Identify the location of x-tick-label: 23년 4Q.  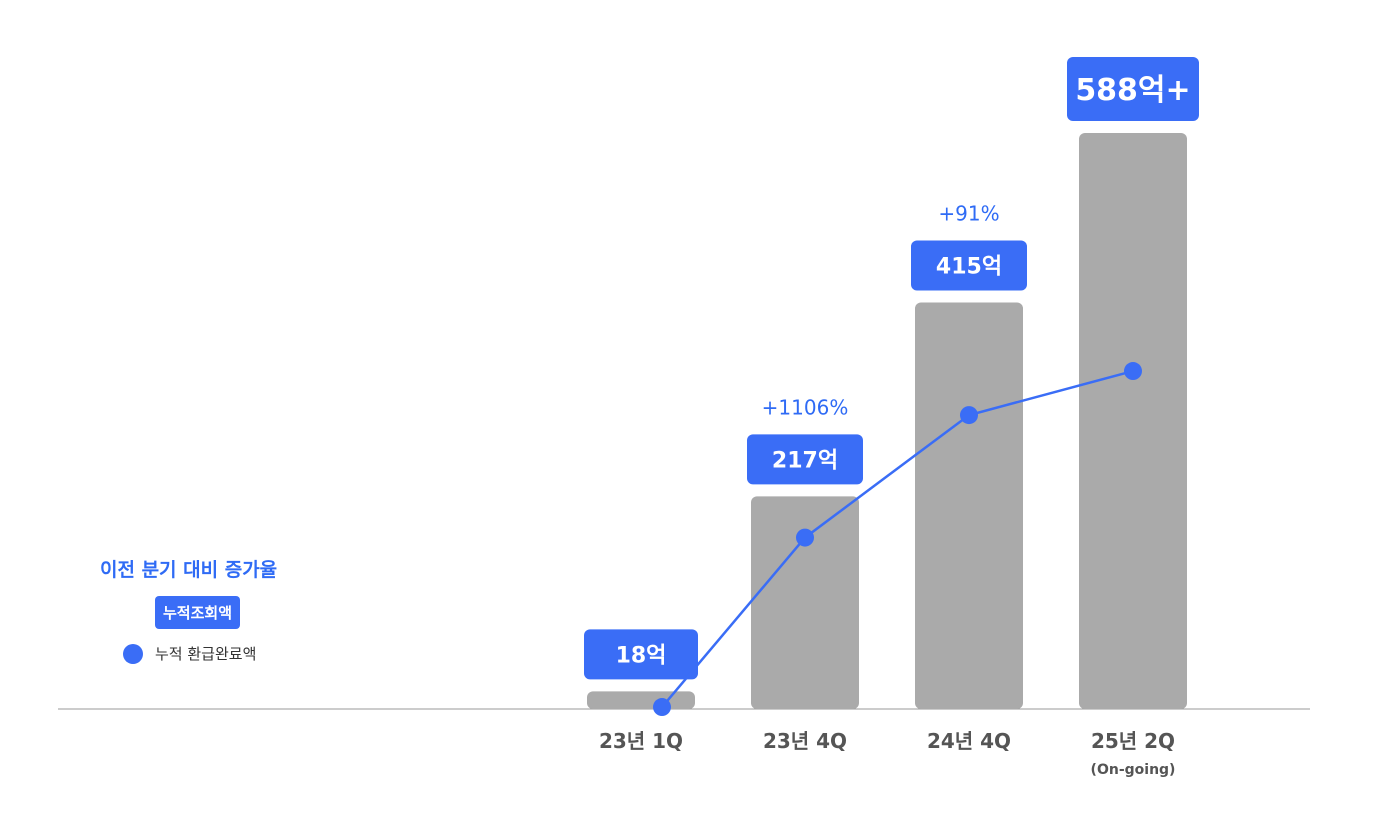
(805, 741).